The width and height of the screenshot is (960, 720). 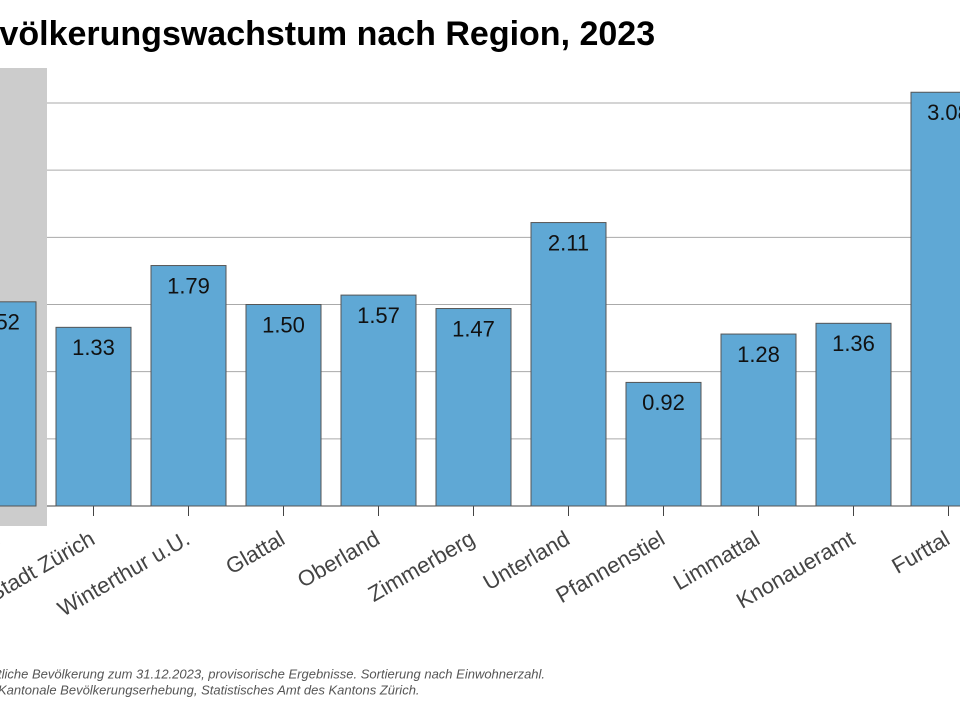 What do you see at coordinates (283, 324) in the screenshot?
I see `value-label: 1.50` at bounding box center [283, 324].